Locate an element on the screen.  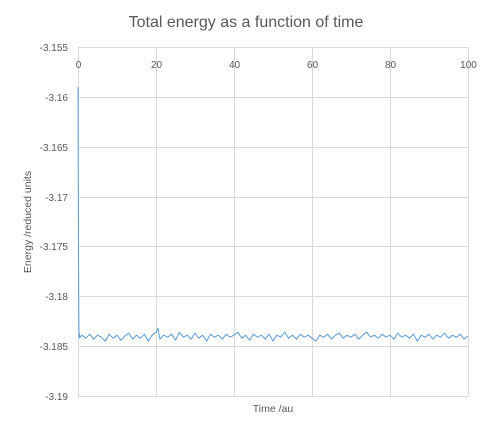
x-tick-label: 20 is located at coordinates (157, 65).